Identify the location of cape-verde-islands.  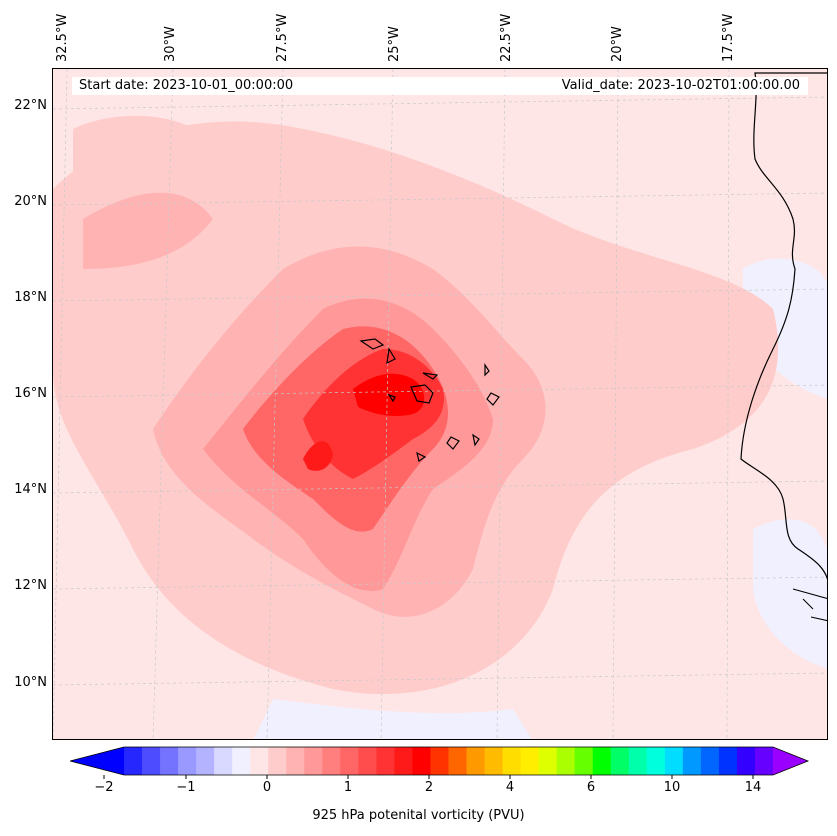
(429, 400).